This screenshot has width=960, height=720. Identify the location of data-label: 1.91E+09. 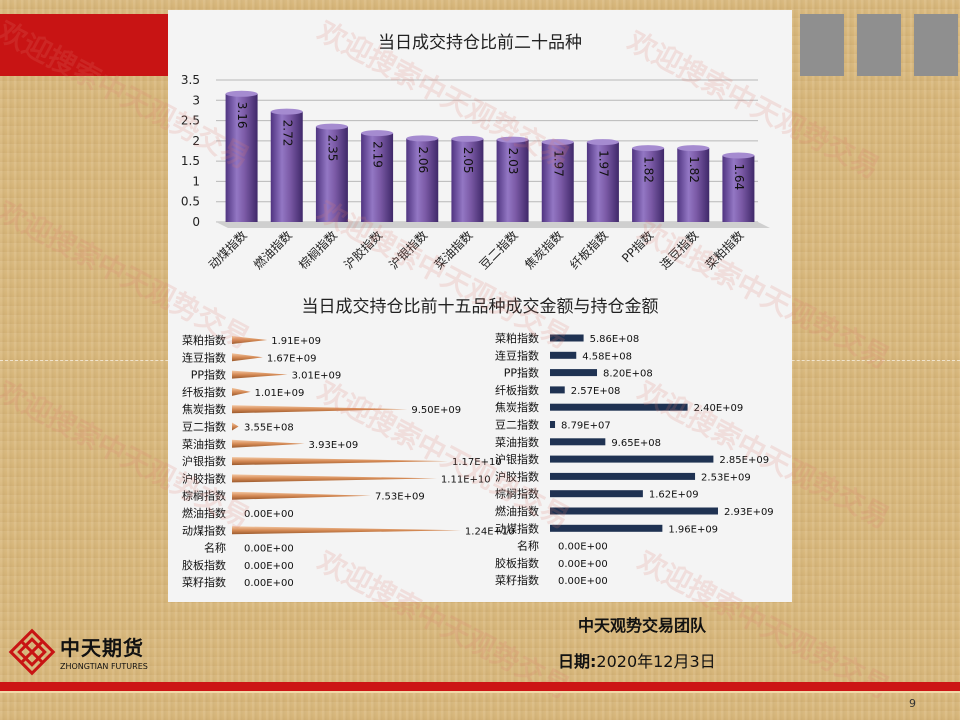
(296, 341).